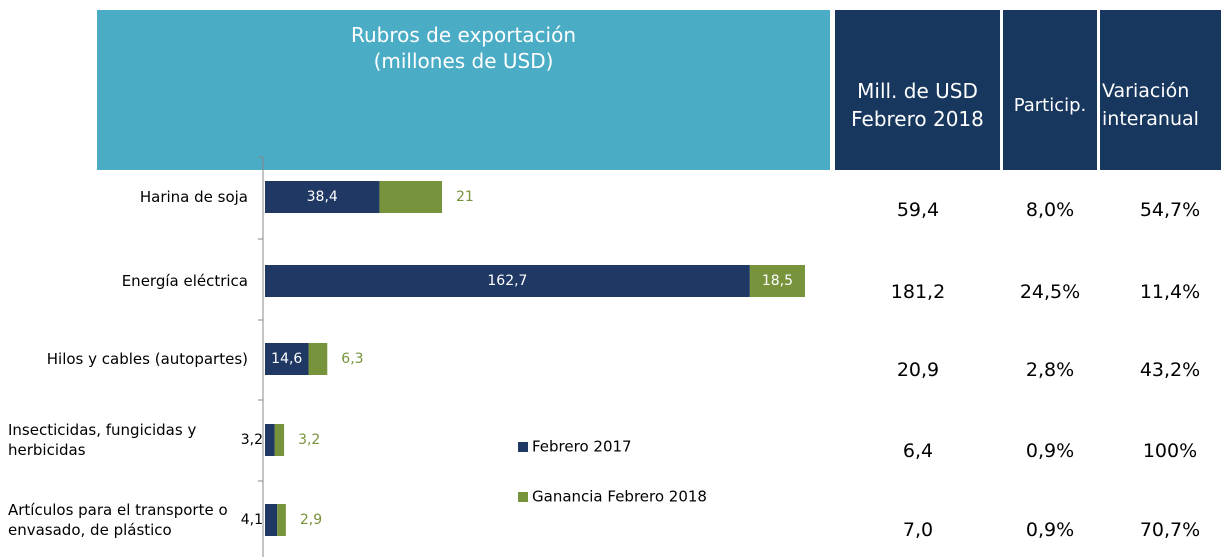 This screenshot has height=557, width=1221. I want to click on header-cell: Variación interanual, so click(1160, 90).